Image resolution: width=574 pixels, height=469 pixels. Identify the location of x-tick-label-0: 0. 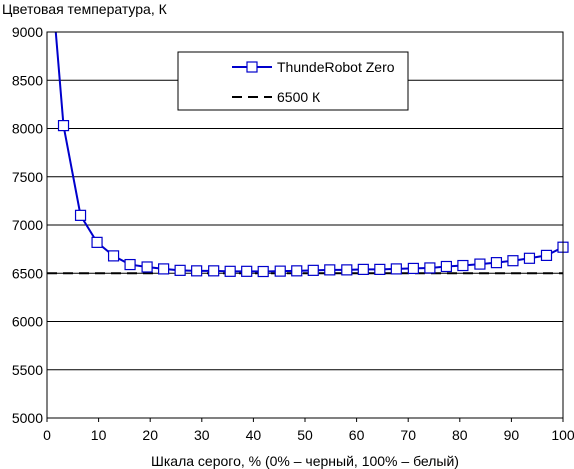
(47, 435).